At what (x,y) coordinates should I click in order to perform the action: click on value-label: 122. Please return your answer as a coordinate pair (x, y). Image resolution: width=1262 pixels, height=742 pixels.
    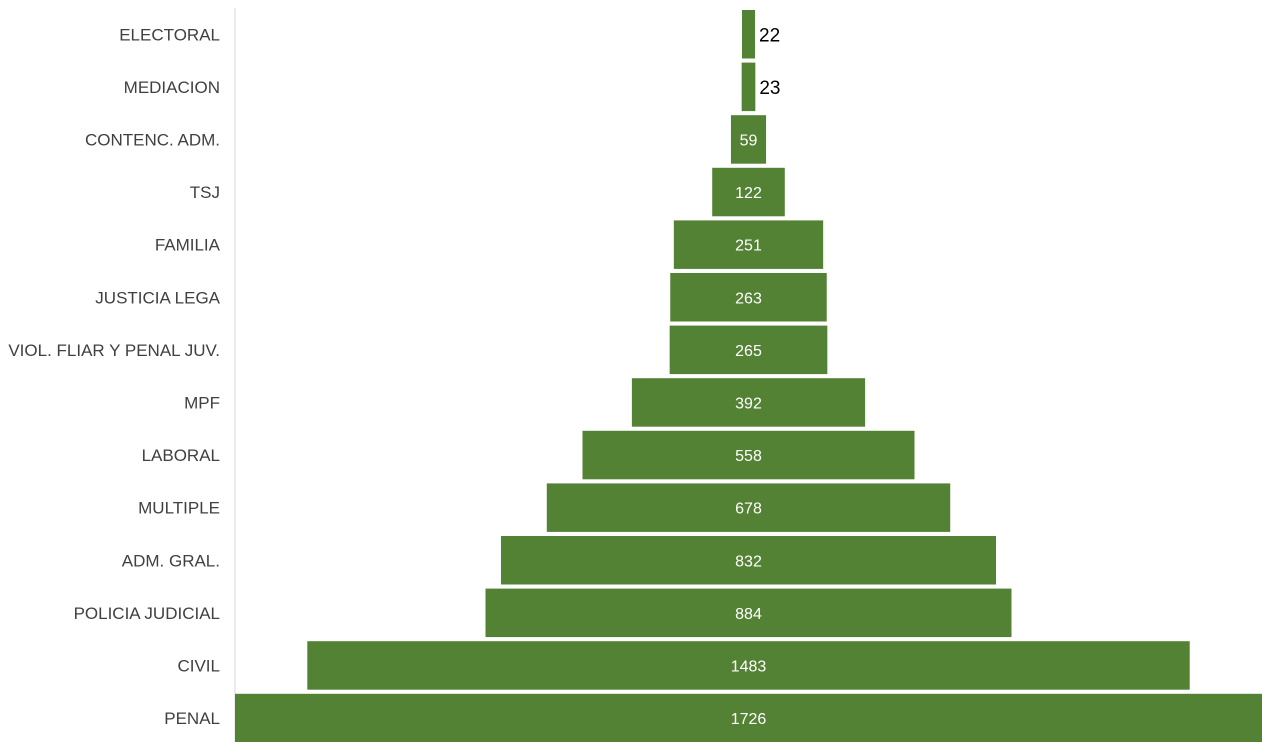
    Looking at the image, I should click on (748, 193).